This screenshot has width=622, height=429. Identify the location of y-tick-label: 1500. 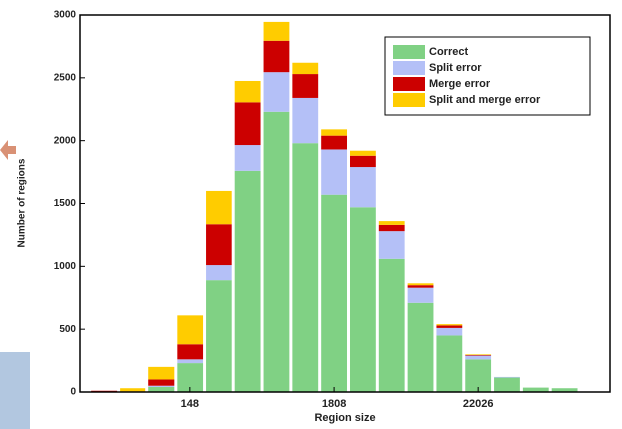
(65, 203).